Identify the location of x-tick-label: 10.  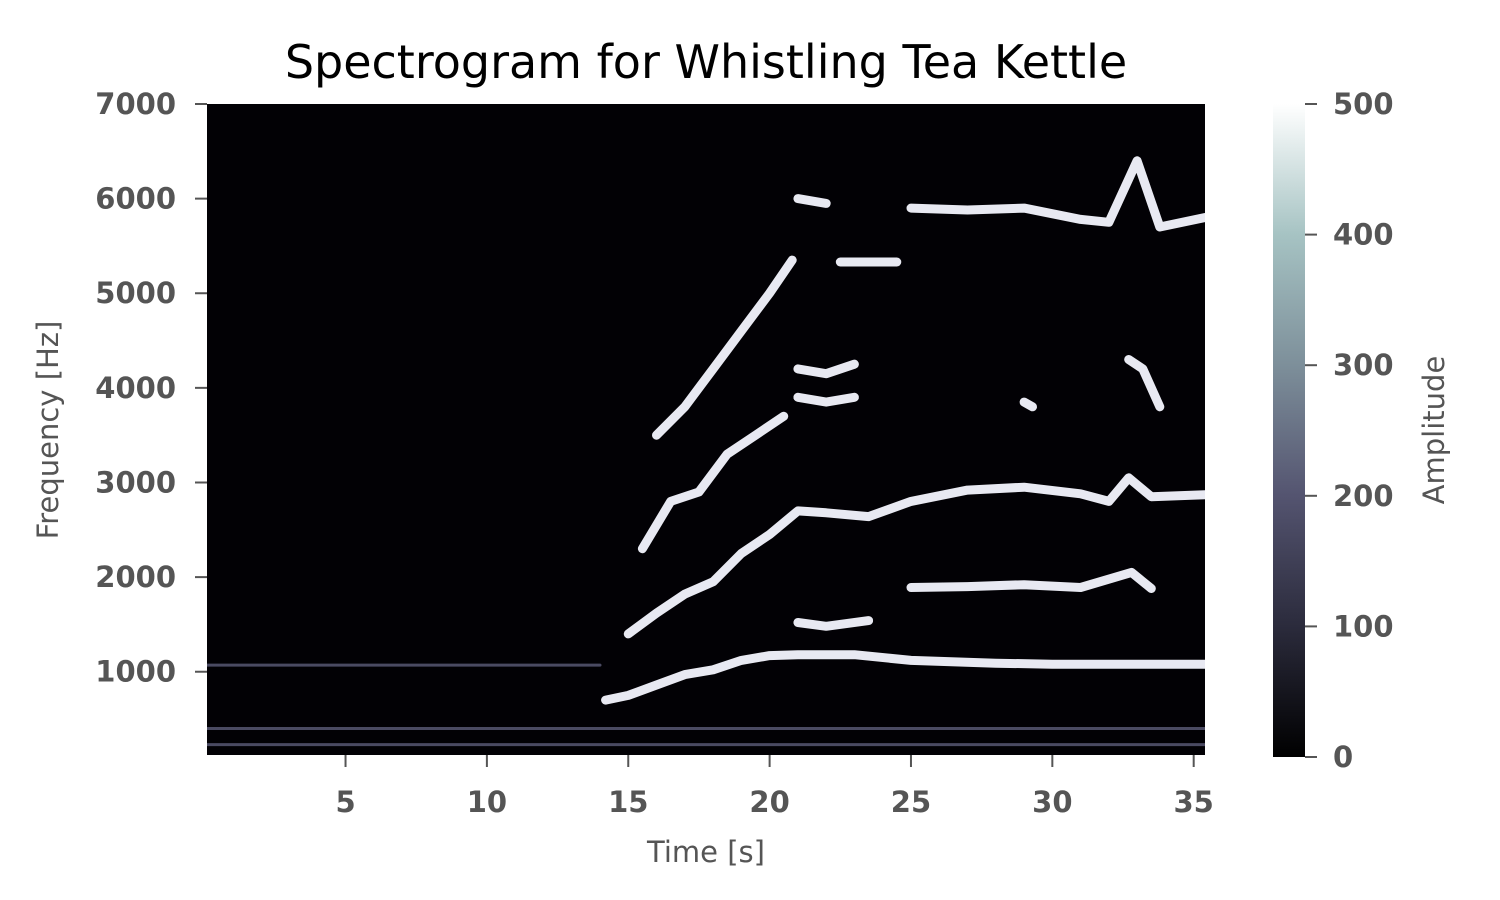
(487, 802).